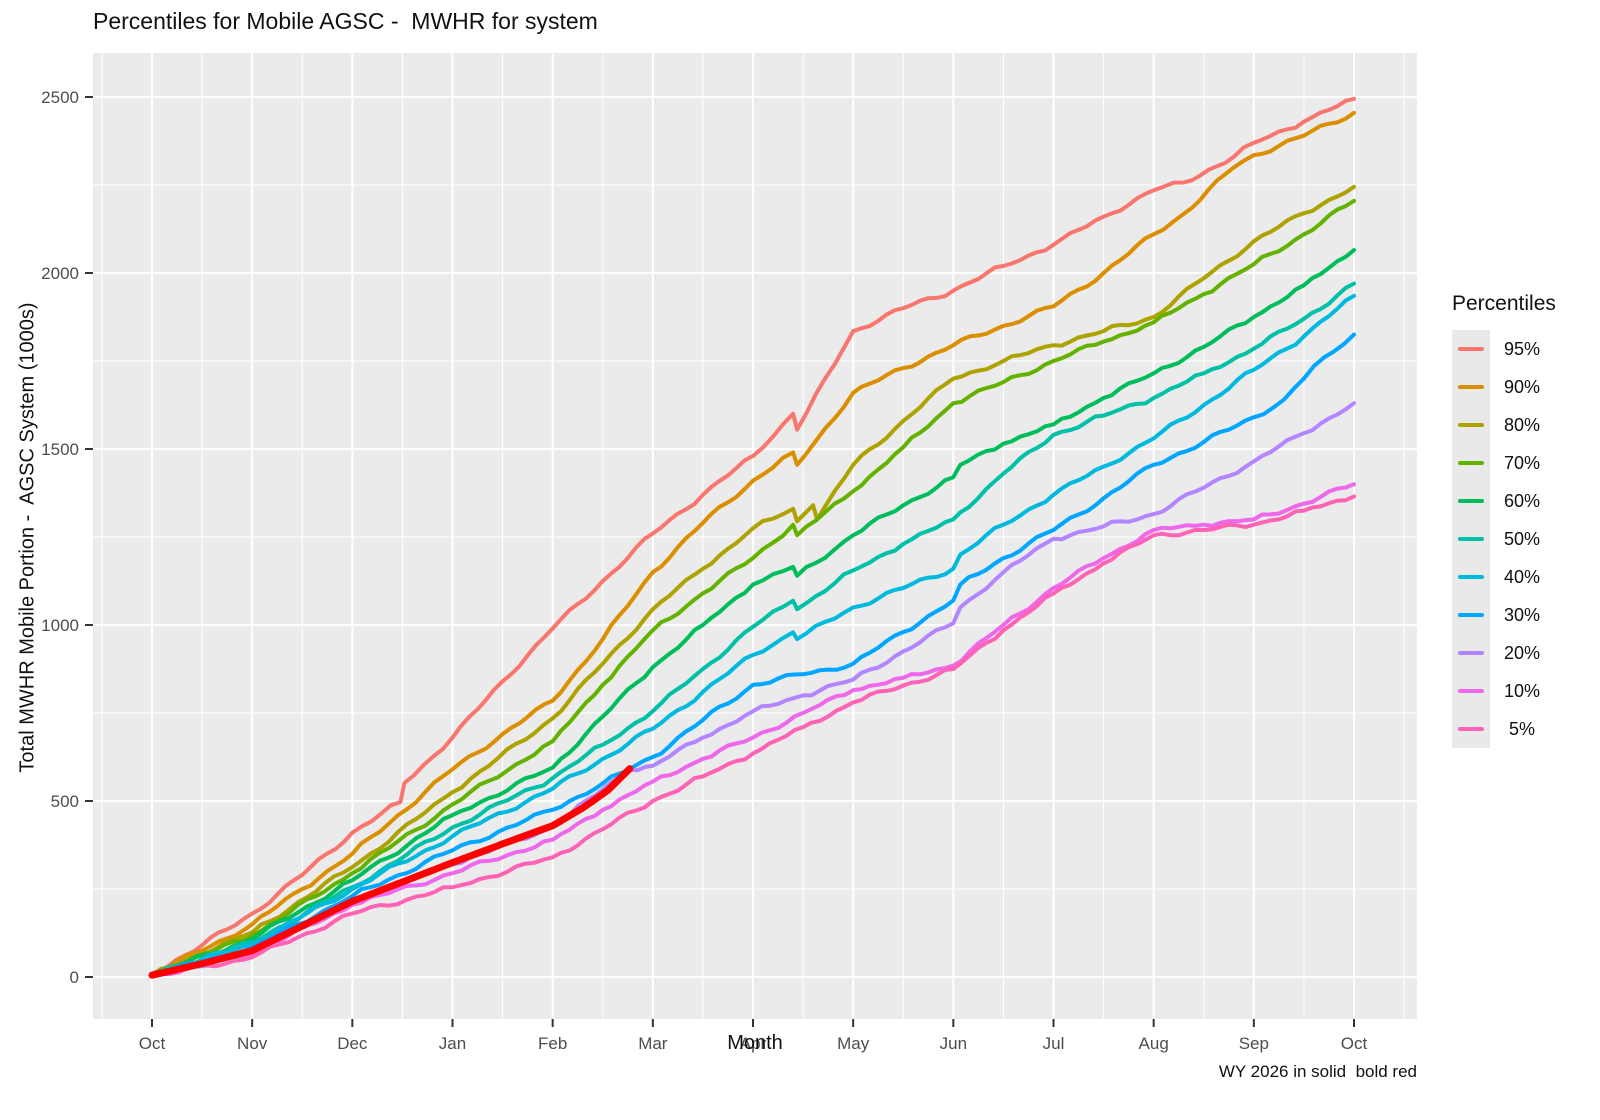 This screenshot has width=1600, height=1120. What do you see at coordinates (1522, 500) in the screenshot?
I see `legend-item-label: 60%` at bounding box center [1522, 500].